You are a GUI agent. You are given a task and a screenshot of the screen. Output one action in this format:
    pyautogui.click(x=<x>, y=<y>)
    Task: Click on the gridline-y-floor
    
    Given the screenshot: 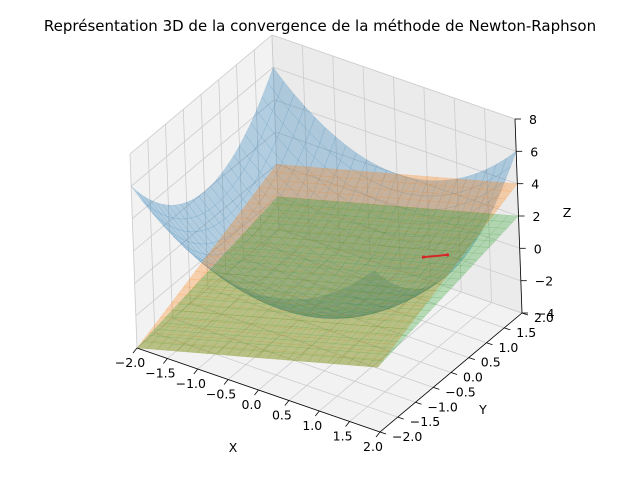 What is the action you would take?
    pyautogui.click(x=329, y=330)
    